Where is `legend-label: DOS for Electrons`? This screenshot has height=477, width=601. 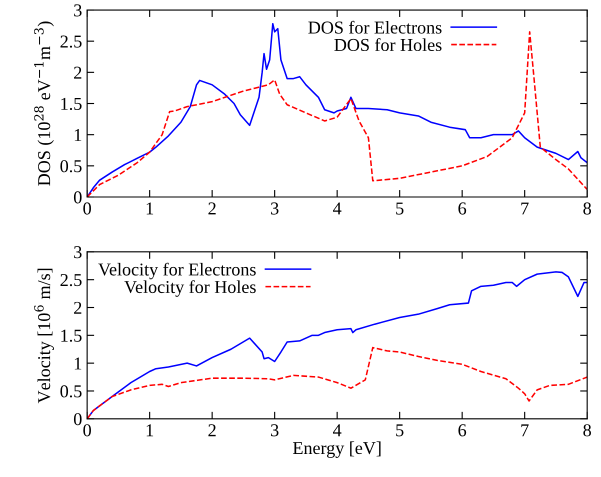
legend-label: DOS for Electrons is located at coordinates (375, 27).